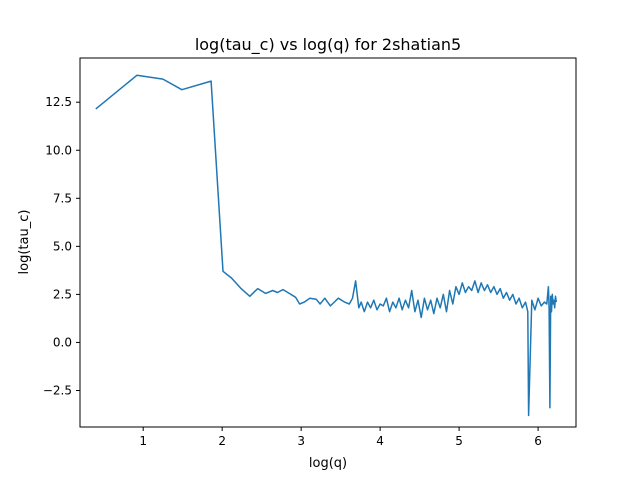 This screenshot has width=640, height=480. What do you see at coordinates (57, 390) in the screenshot?
I see `y-tick-label: −2.5` at bounding box center [57, 390].